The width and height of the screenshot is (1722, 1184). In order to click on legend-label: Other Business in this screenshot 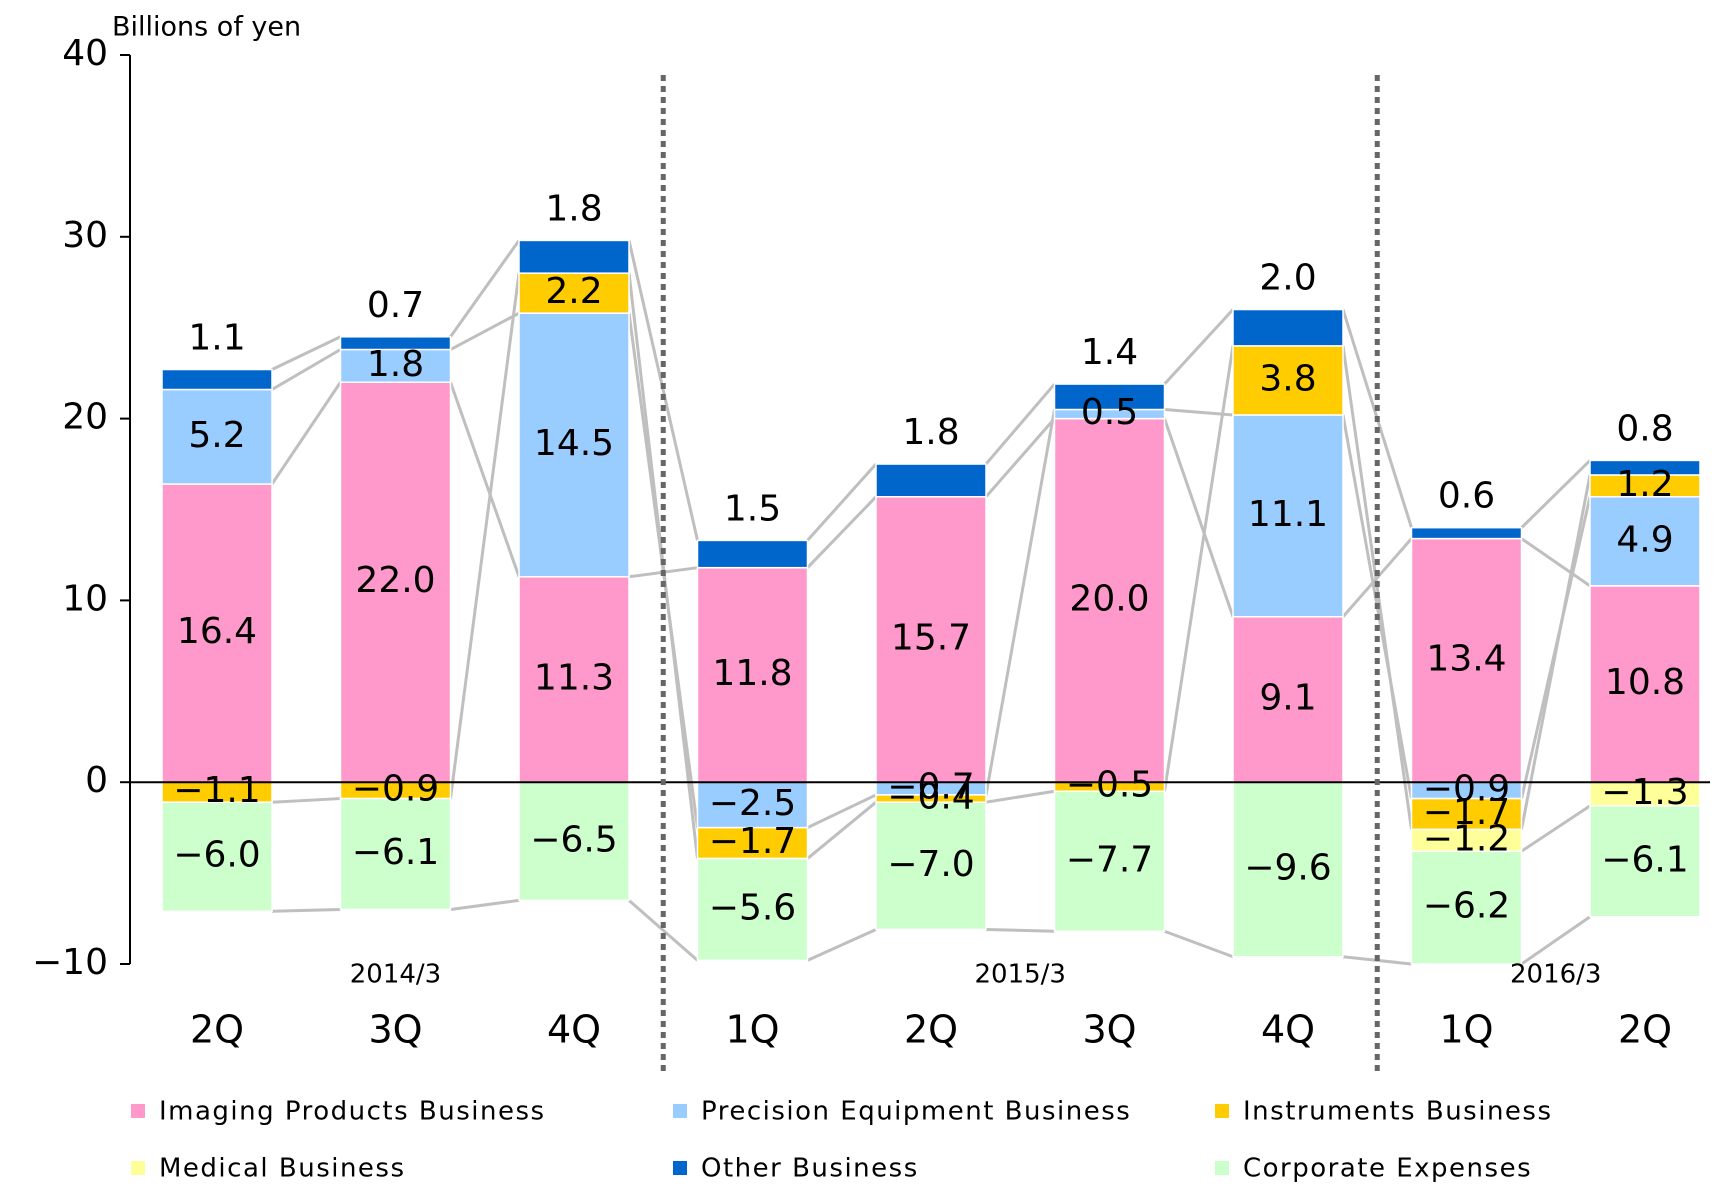, I will do `click(810, 1169)`.